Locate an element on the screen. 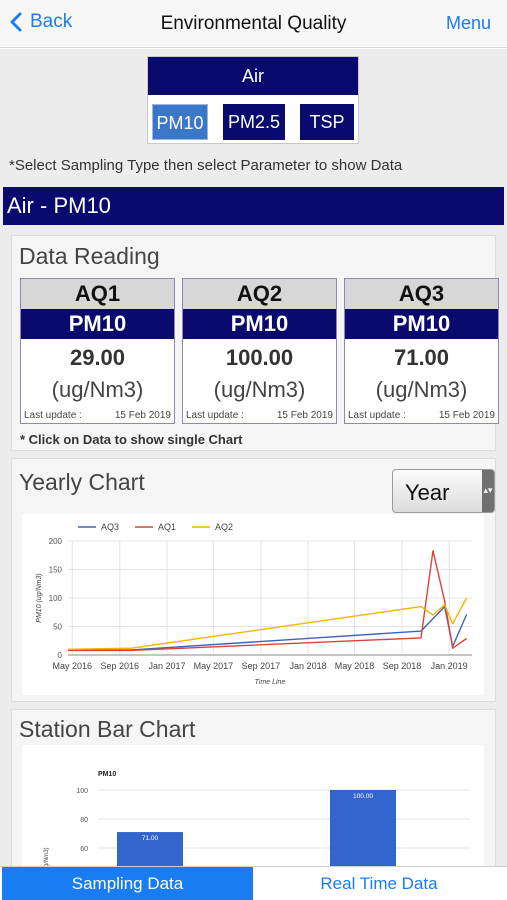 The image size is (507, 900). back-button: Back is located at coordinates (41, 22).